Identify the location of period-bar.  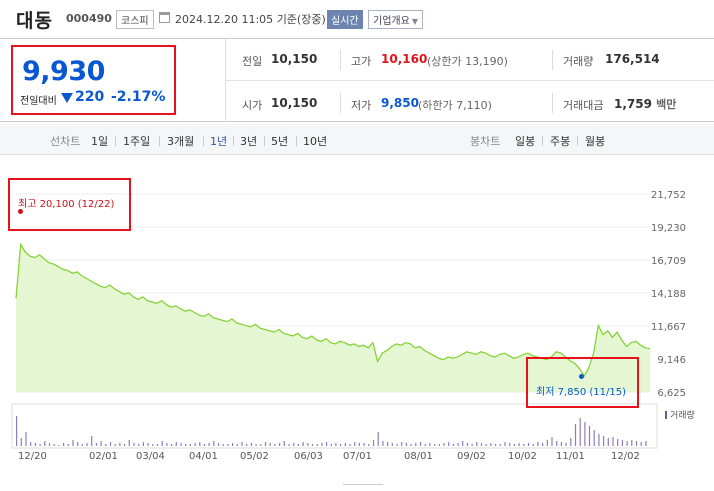
(357, 139).